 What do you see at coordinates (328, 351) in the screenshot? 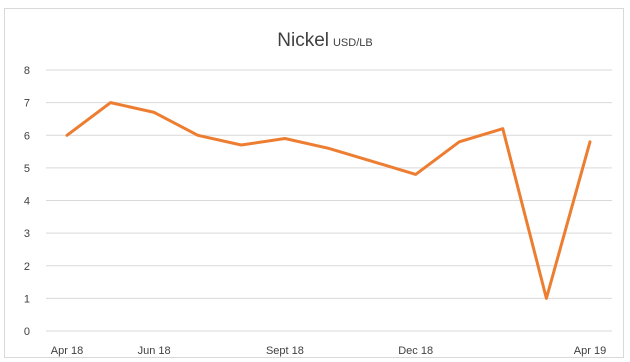
I see `x-axis-ticks: Apr 18 Jun 18 Sept 18 Dec 18 Apr 19` at bounding box center [328, 351].